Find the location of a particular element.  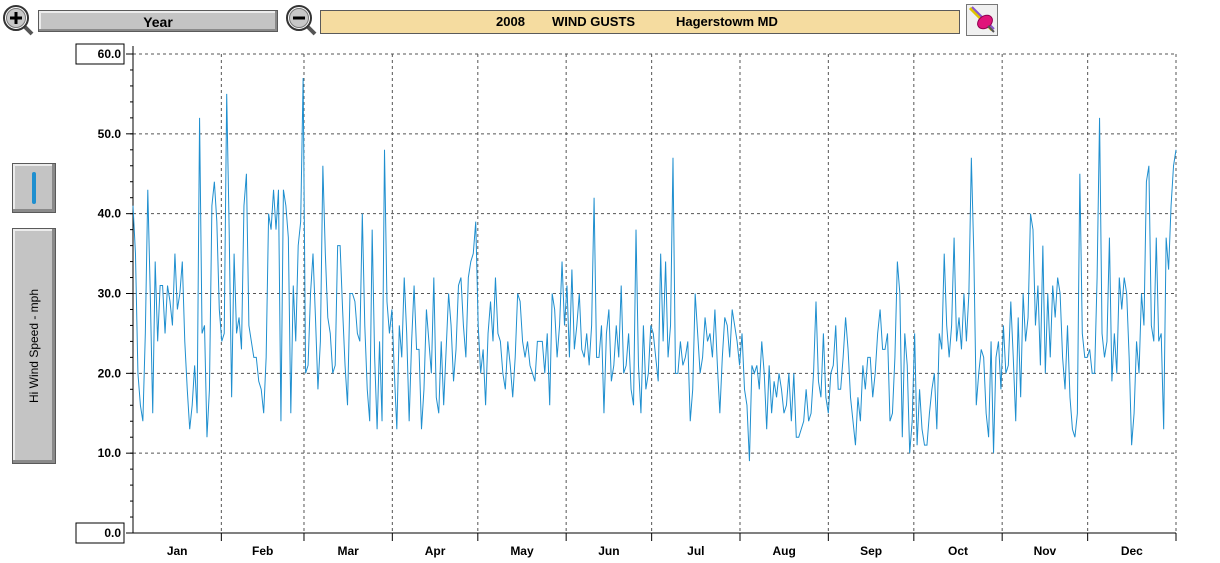

x-tick-label: Nov is located at coordinates (1045, 551).